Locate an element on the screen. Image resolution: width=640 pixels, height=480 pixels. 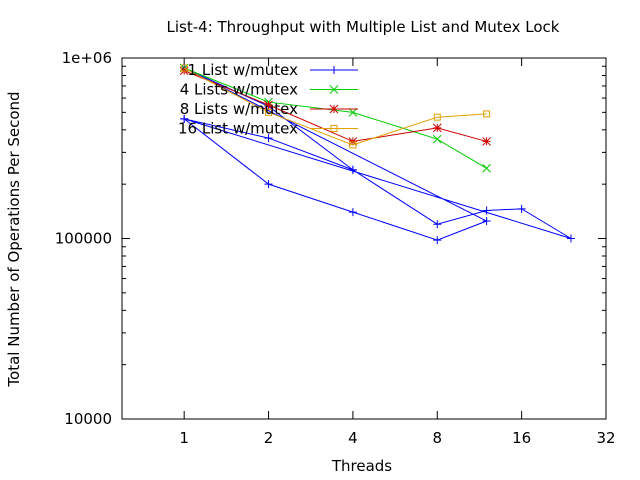
legend-label: 1 List w/mutex is located at coordinates (243, 70).